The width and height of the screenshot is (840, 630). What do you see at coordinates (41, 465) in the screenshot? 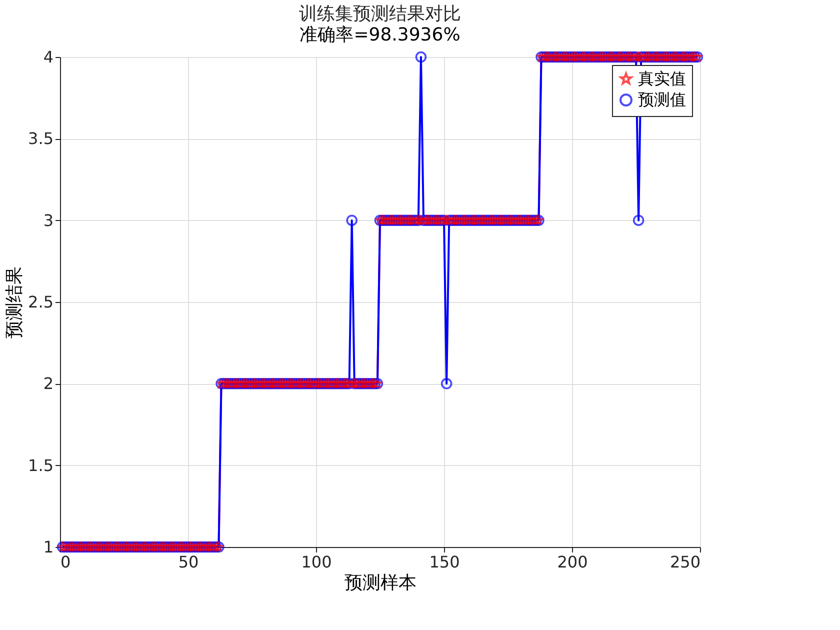
I see `y-tick-label: 1.5` at bounding box center [41, 465].